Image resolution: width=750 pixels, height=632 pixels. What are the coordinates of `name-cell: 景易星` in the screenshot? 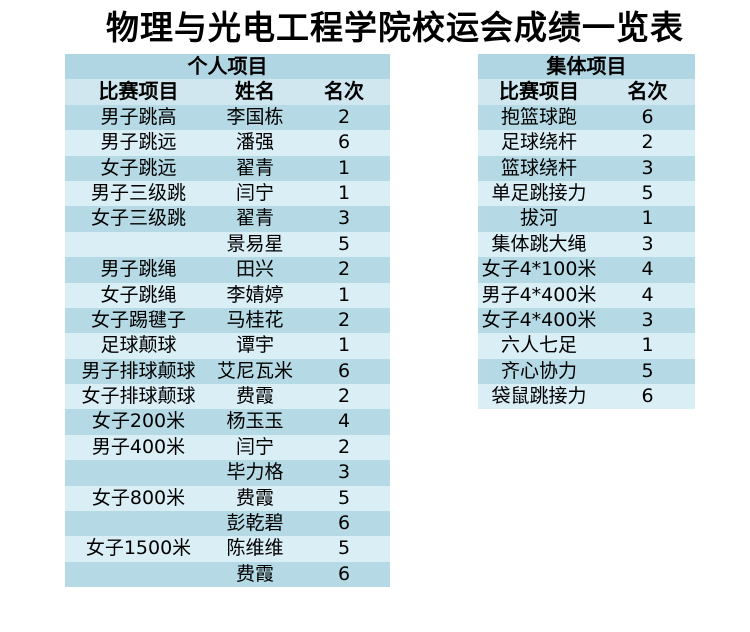 It's located at (255, 243).